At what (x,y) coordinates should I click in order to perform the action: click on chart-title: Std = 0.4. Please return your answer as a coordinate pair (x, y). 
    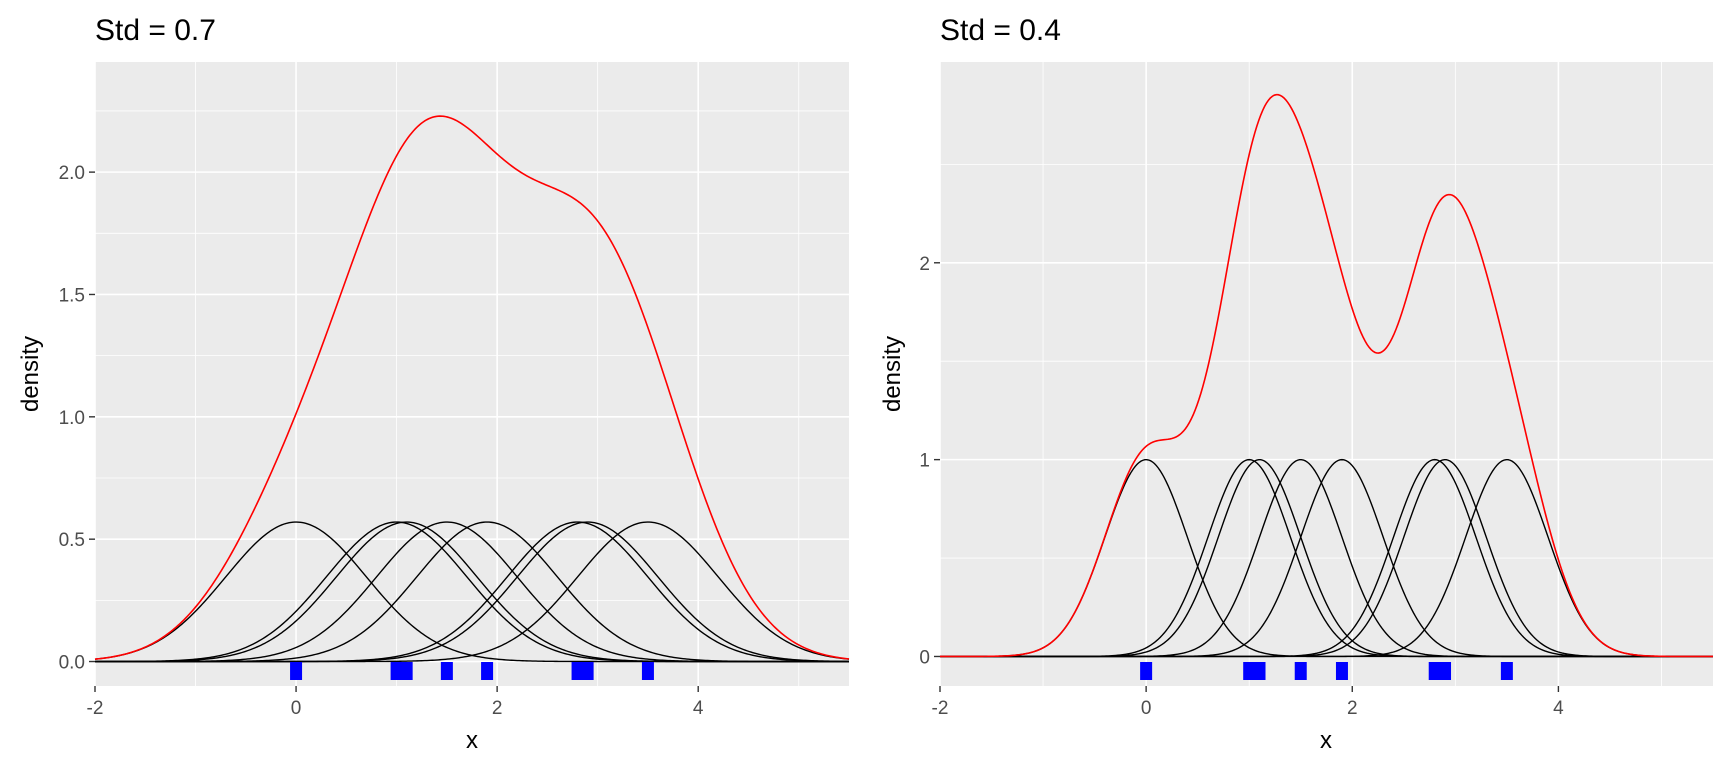
    Looking at the image, I should click on (1000, 30).